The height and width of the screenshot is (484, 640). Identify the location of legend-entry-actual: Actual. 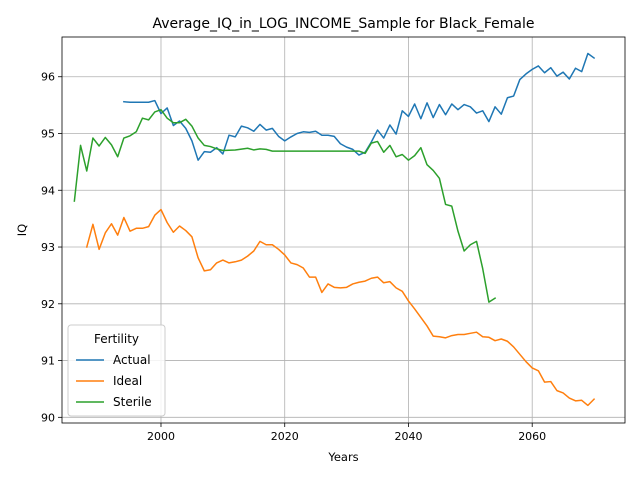
(113, 360).